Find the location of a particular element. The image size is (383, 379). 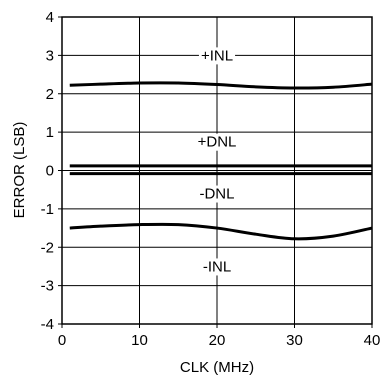

y-tick-label: 3 is located at coordinates (50, 55).